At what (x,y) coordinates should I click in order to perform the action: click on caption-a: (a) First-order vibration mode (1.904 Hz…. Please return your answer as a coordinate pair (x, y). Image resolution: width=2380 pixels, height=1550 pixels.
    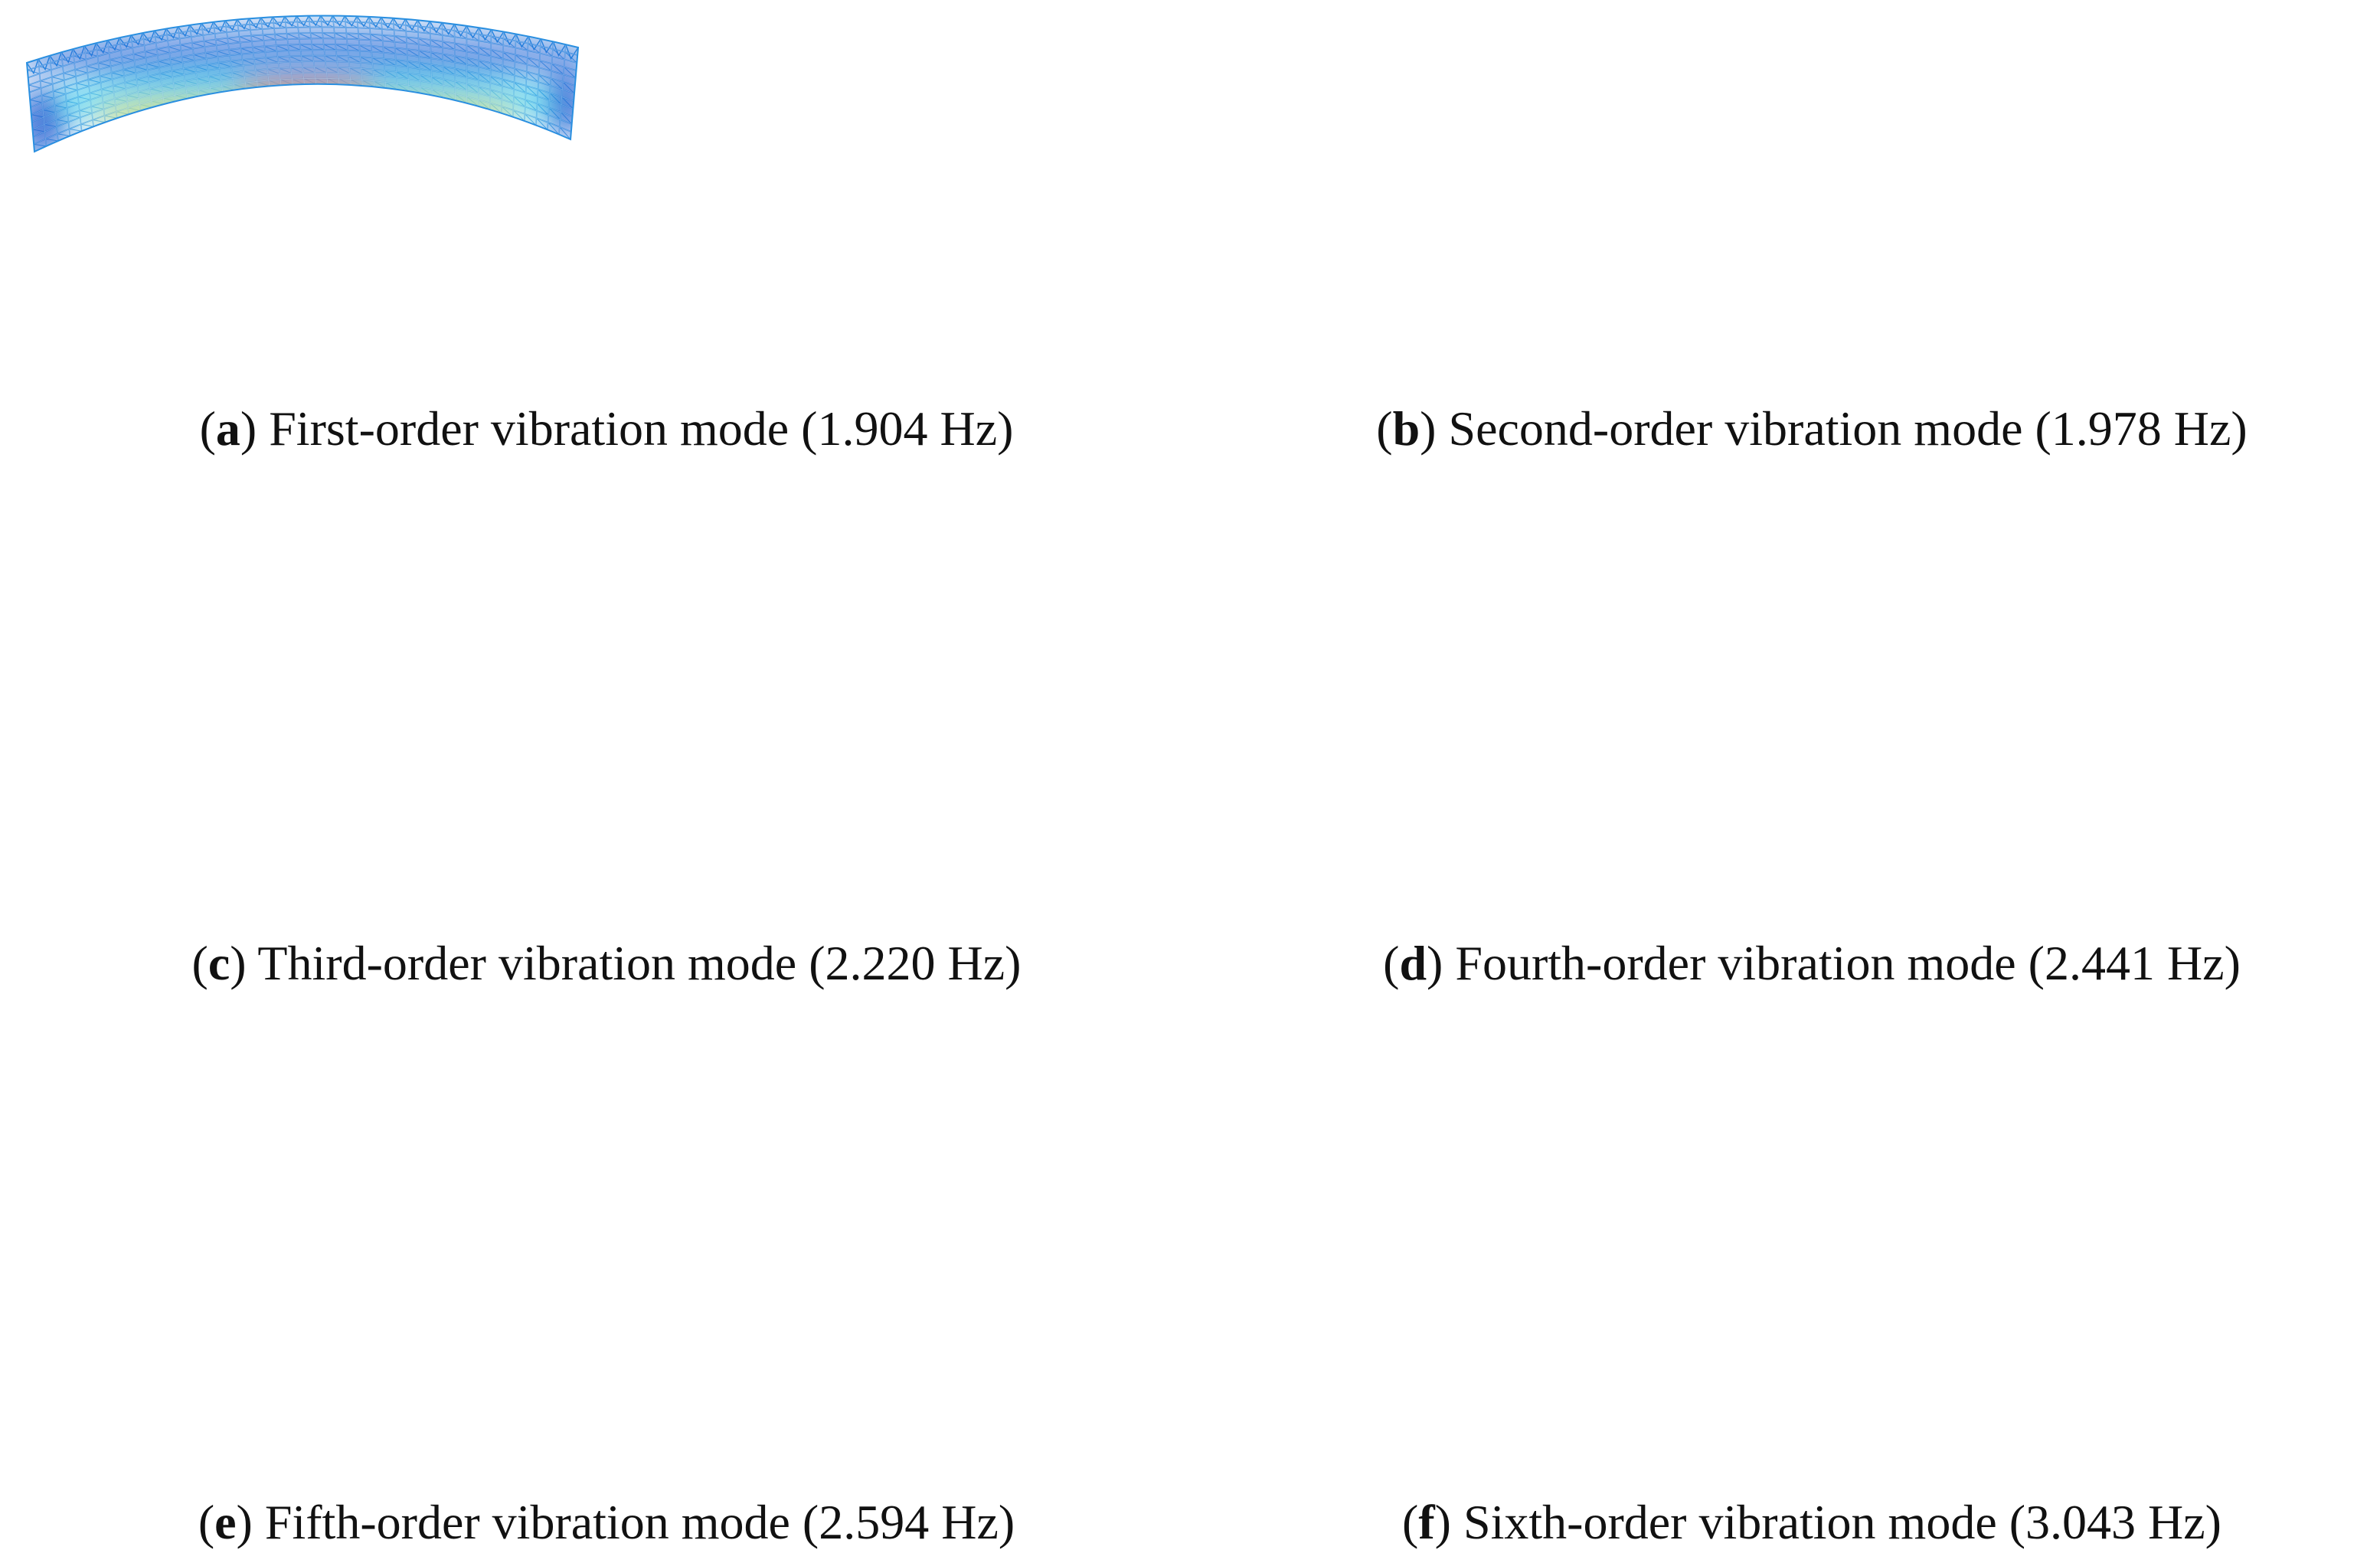
    Looking at the image, I should click on (606, 429).